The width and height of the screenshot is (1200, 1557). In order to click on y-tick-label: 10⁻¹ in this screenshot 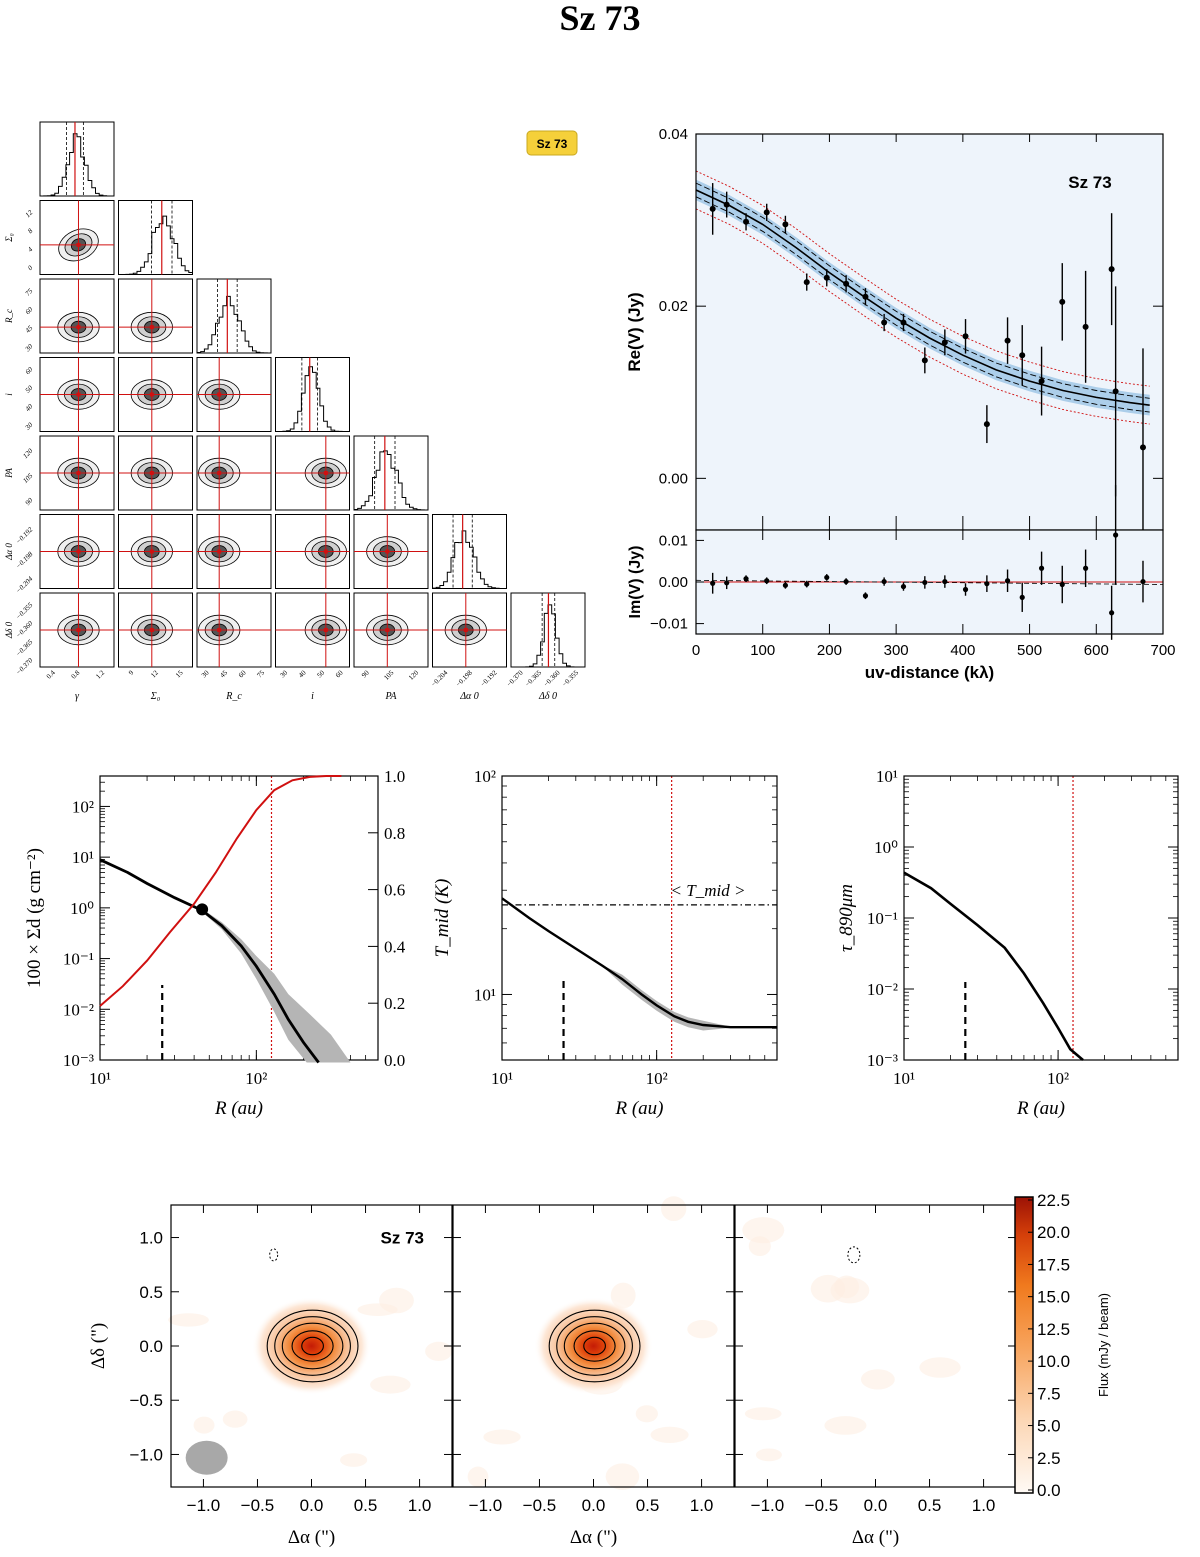, I will do `click(78, 959)`.